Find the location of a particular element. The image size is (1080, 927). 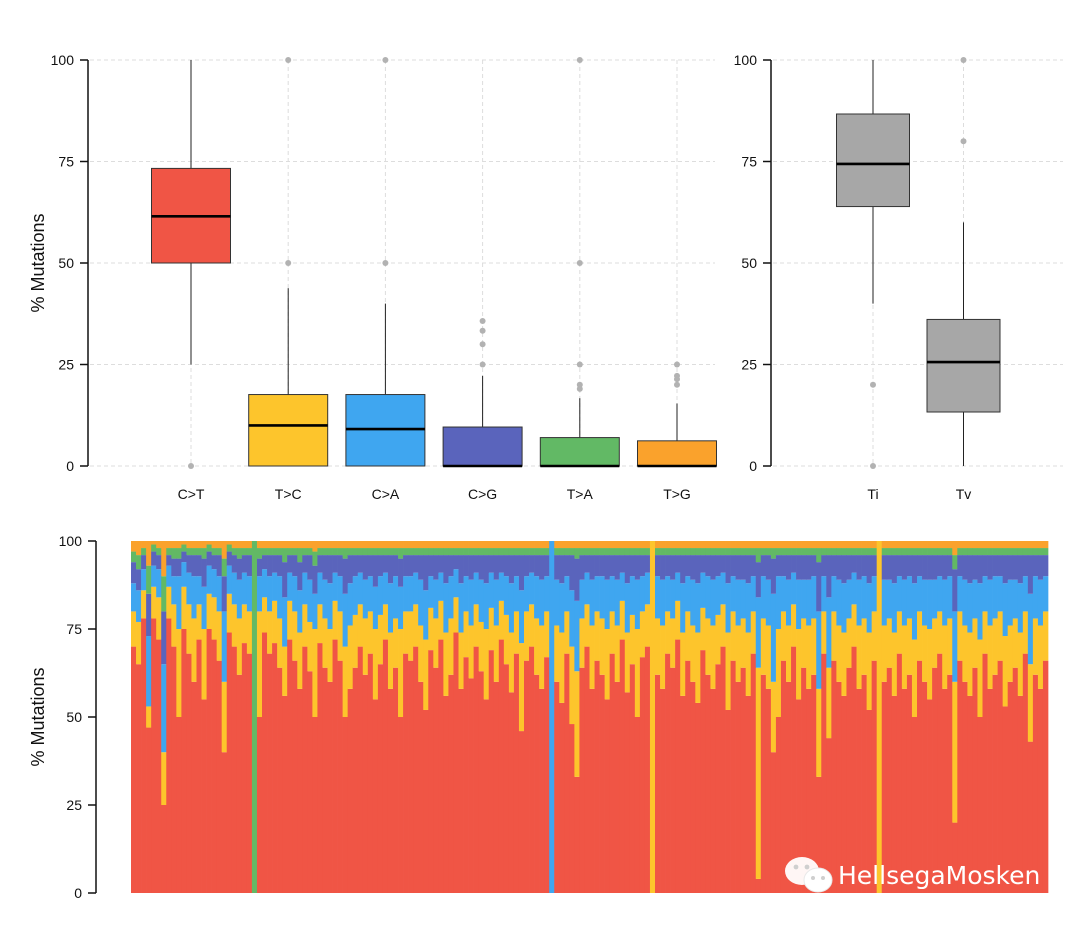

outlier-point is located at coordinates (385, 60).